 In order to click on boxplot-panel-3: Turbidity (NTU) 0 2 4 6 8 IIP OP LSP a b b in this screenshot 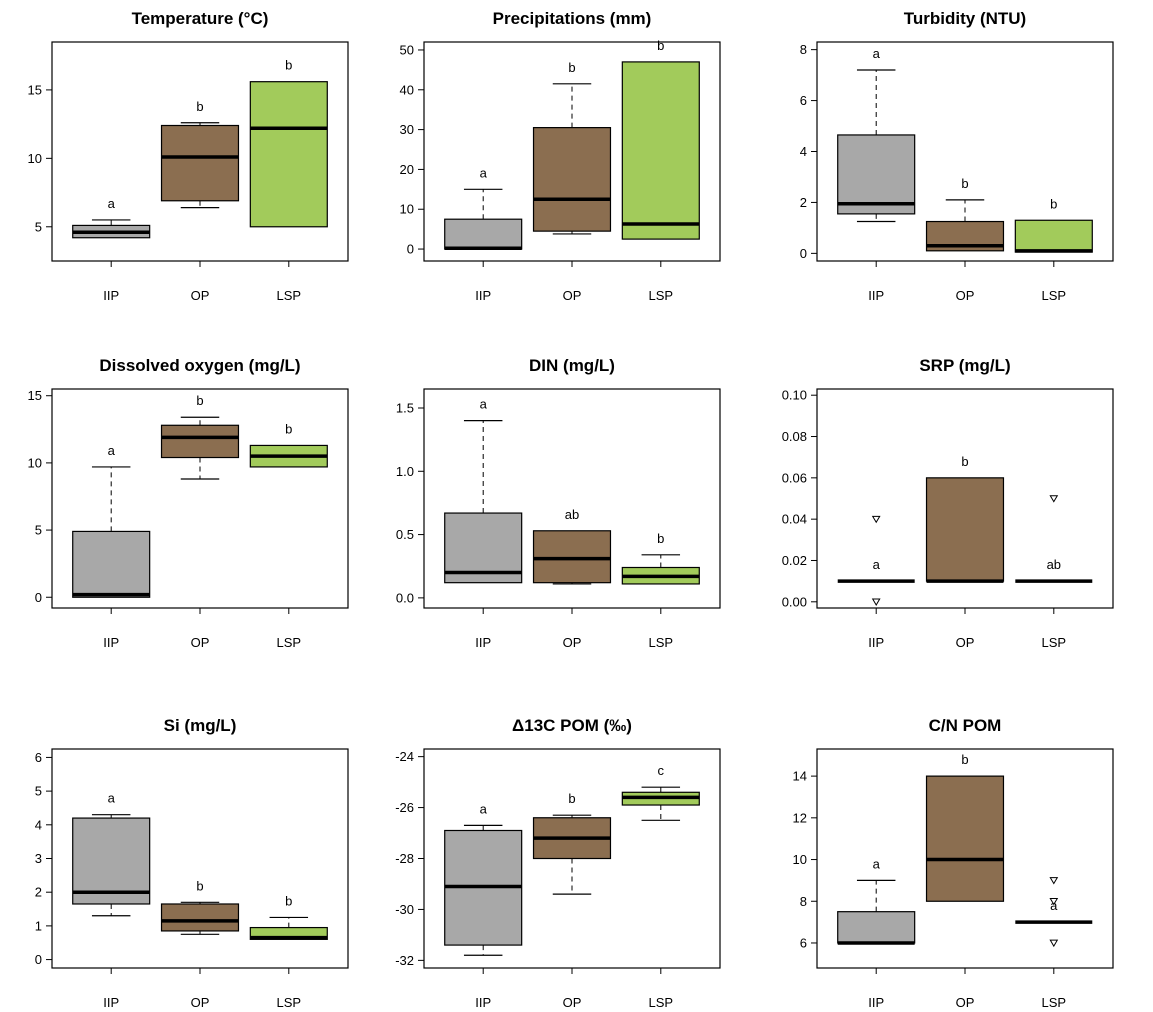, I will do `click(957, 156)`.